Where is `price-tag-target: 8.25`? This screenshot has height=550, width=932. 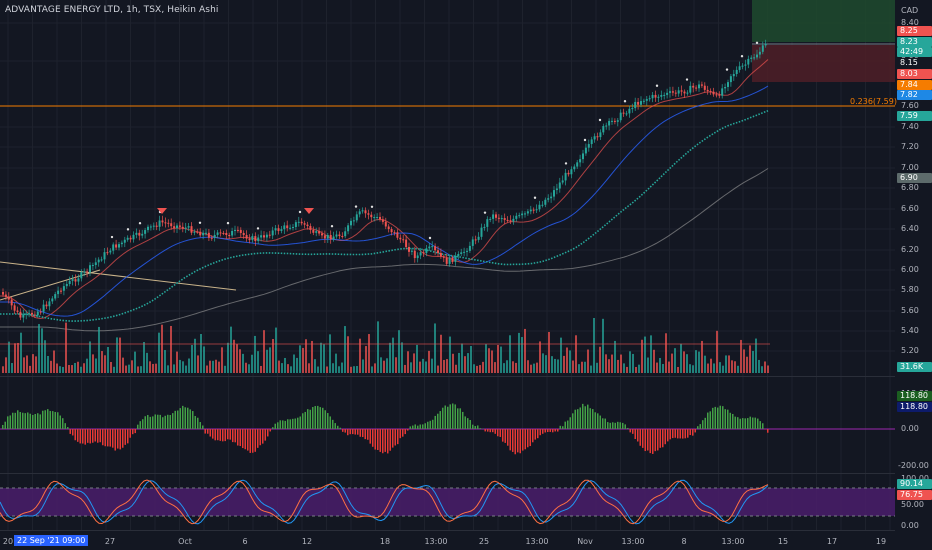
price-tag-target: 8.25 is located at coordinates (914, 31).